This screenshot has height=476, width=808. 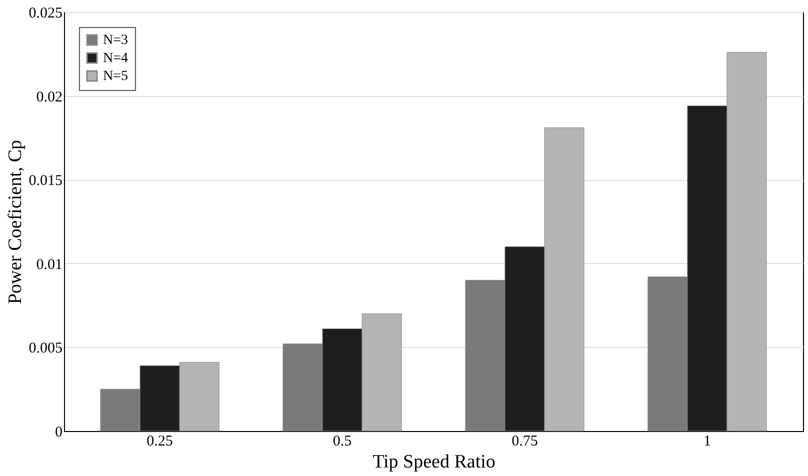 I want to click on y-tick-label: 0.025, so click(x=45, y=14).